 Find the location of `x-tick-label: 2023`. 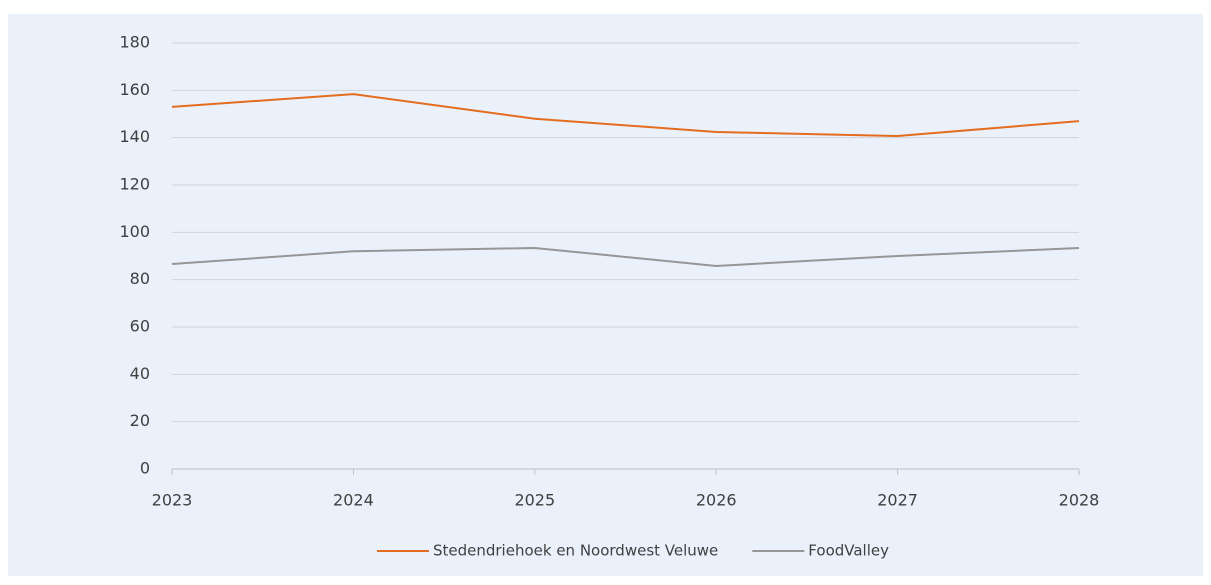

x-tick-label: 2023 is located at coordinates (172, 500).